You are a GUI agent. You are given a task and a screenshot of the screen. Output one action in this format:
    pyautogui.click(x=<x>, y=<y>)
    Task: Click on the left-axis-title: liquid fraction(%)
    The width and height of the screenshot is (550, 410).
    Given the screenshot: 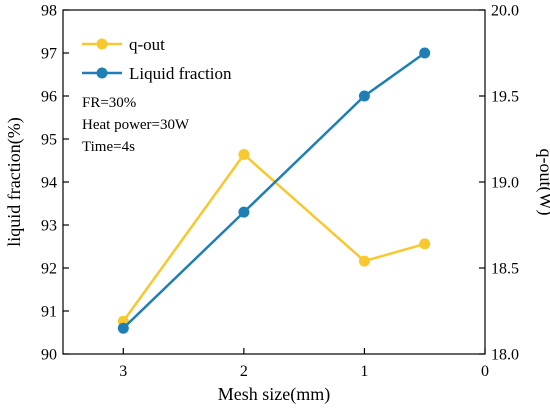 What is the action you would take?
    pyautogui.click(x=14, y=181)
    